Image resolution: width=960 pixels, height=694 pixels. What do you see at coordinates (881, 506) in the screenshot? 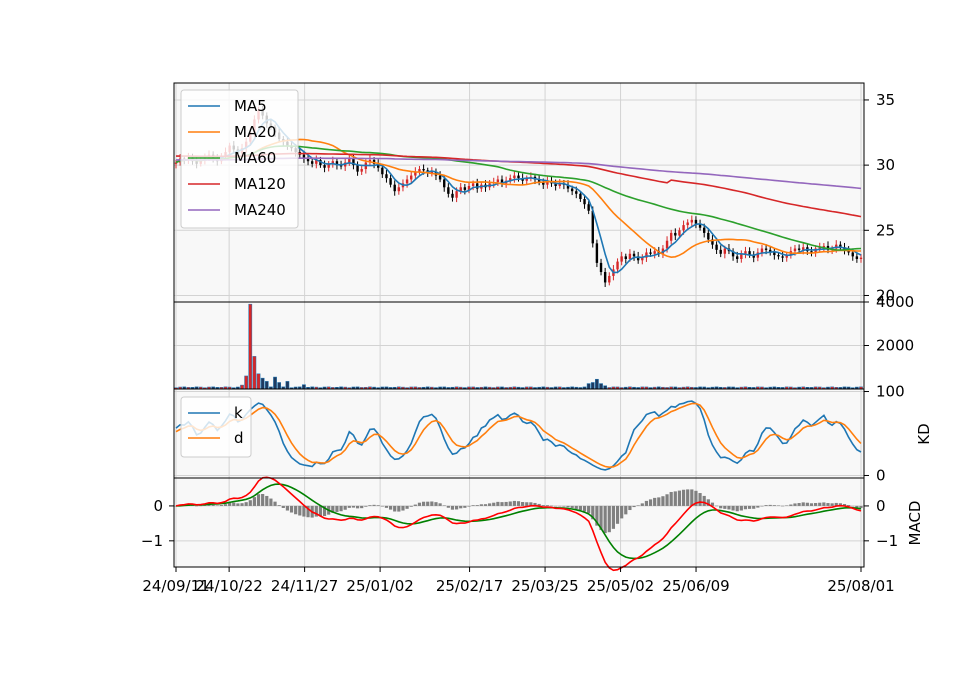
I see `macd-right-tick-label: 0` at bounding box center [881, 506].